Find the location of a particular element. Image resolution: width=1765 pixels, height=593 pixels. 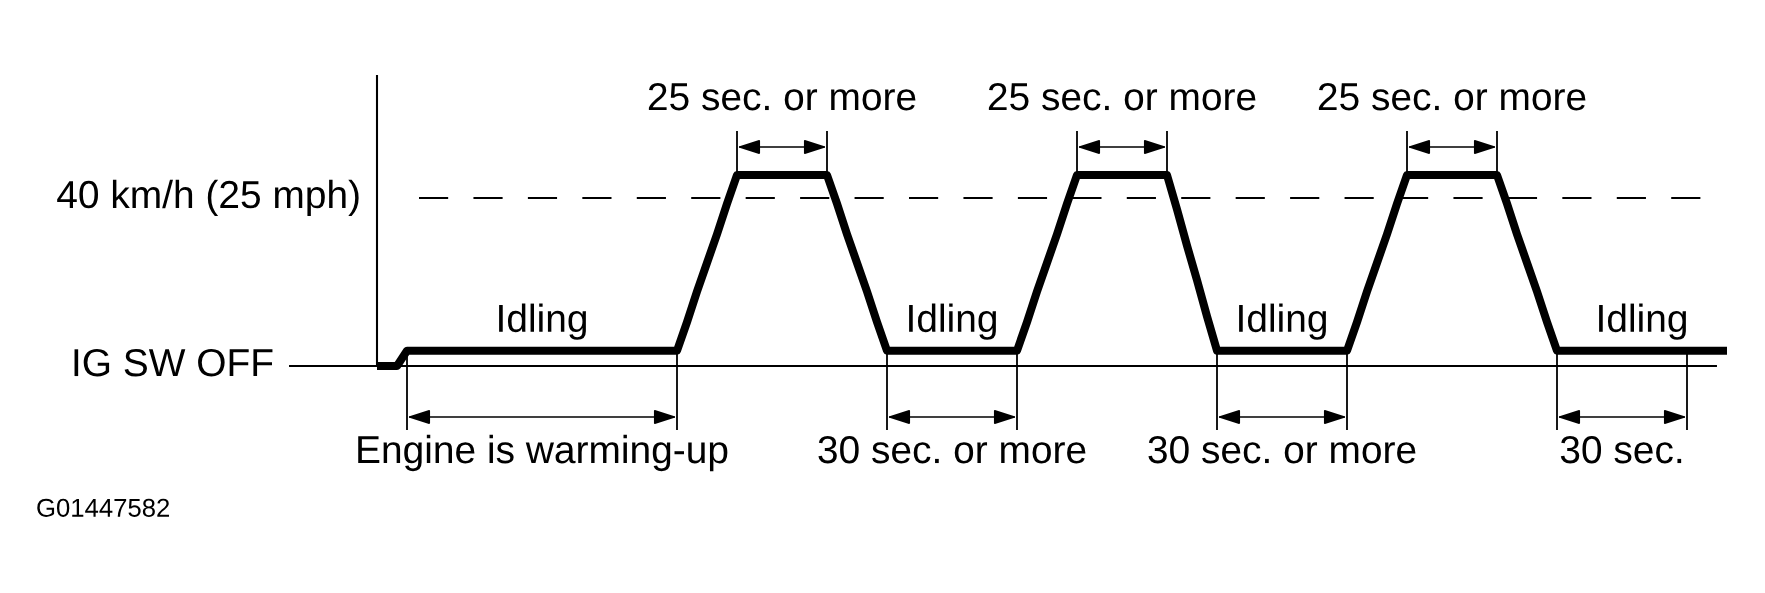

text: G01447582 is located at coordinates (103, 507).